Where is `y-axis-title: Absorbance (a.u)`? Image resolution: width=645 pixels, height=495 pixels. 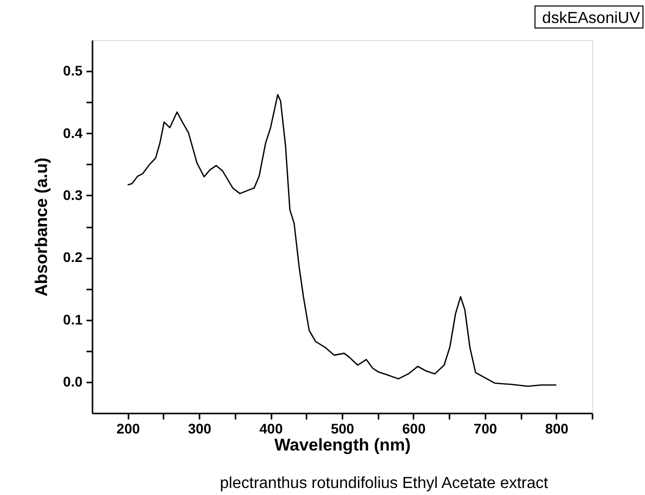
y-axis-title: Absorbance (a.u) is located at coordinates (42, 227).